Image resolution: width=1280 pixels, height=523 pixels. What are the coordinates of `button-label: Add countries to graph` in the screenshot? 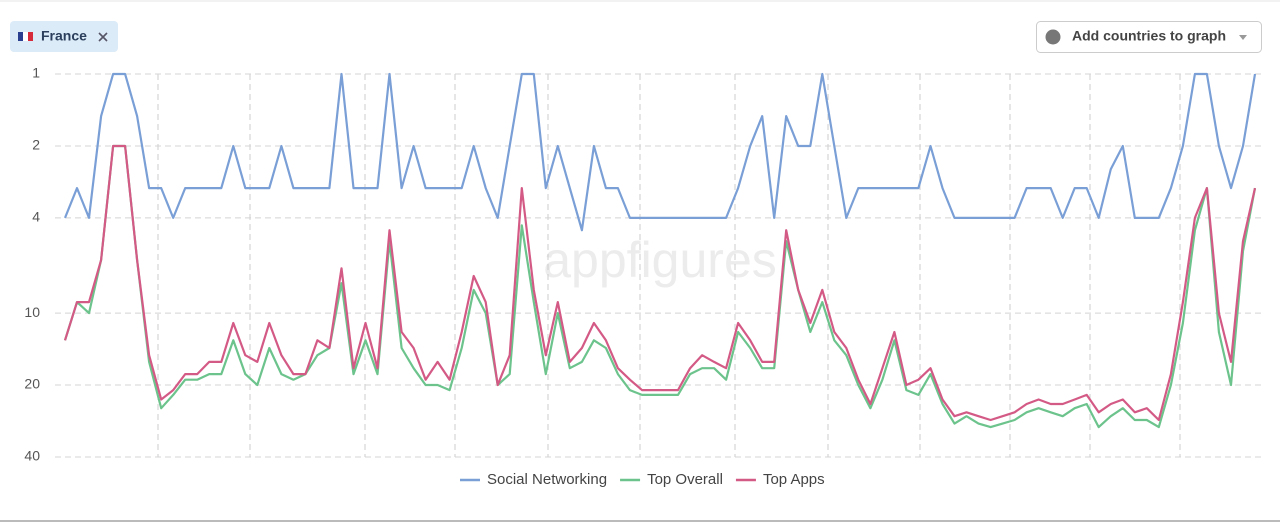 It's located at (1149, 36).